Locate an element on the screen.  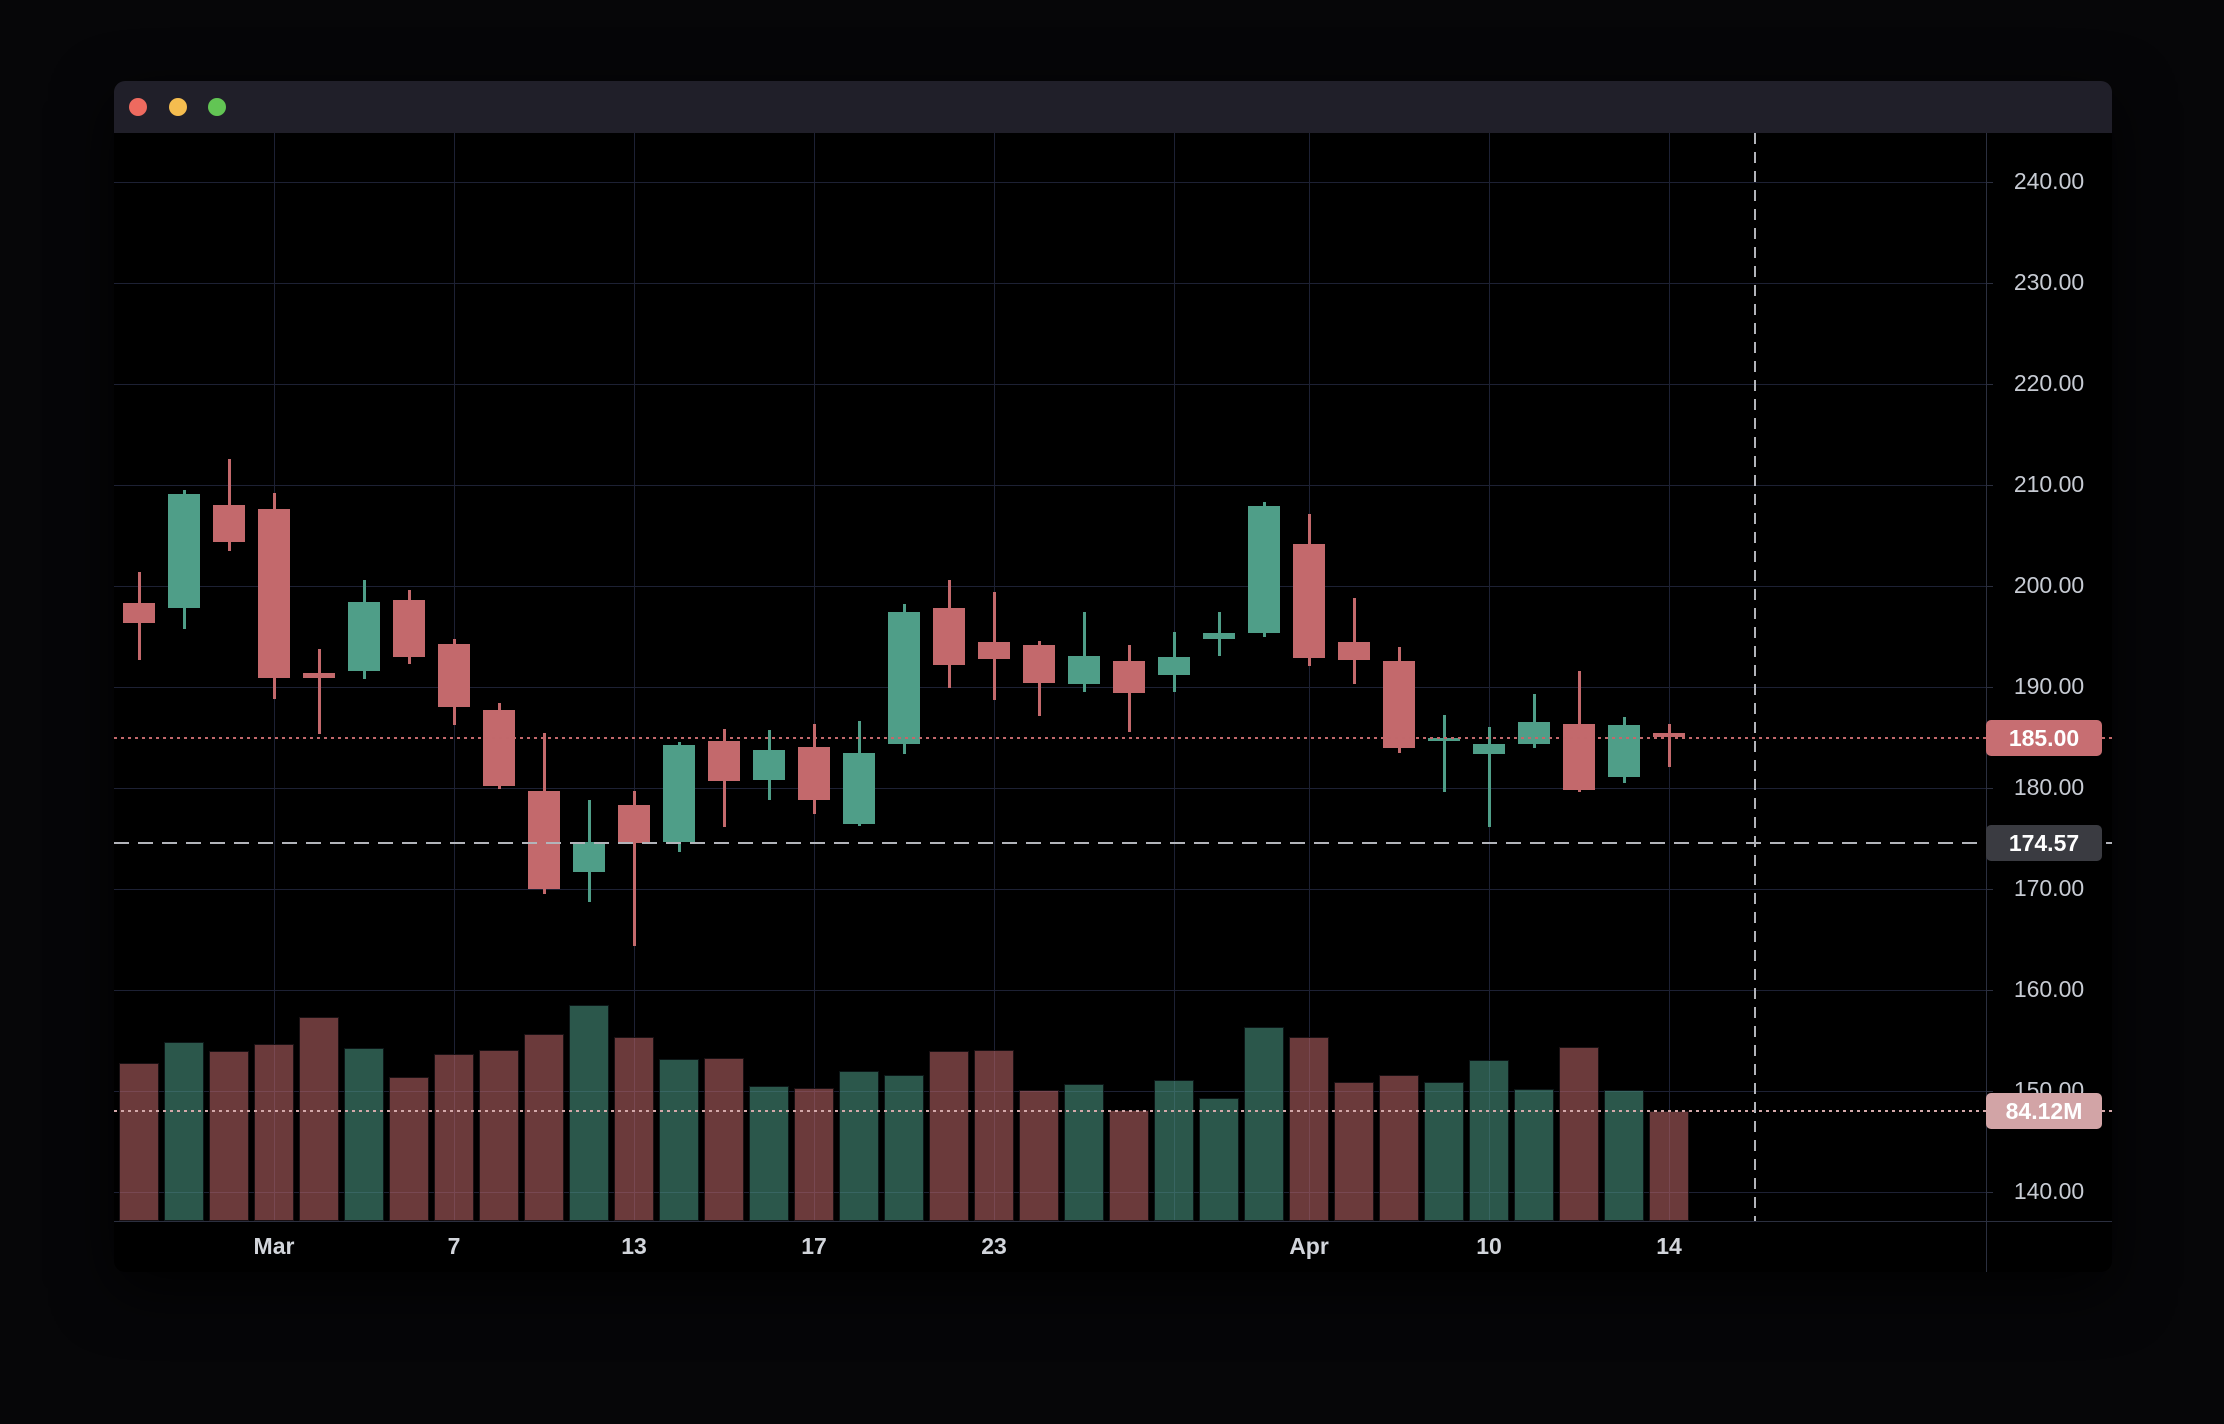
price-tick-label: 220.00 is located at coordinates (2049, 383).